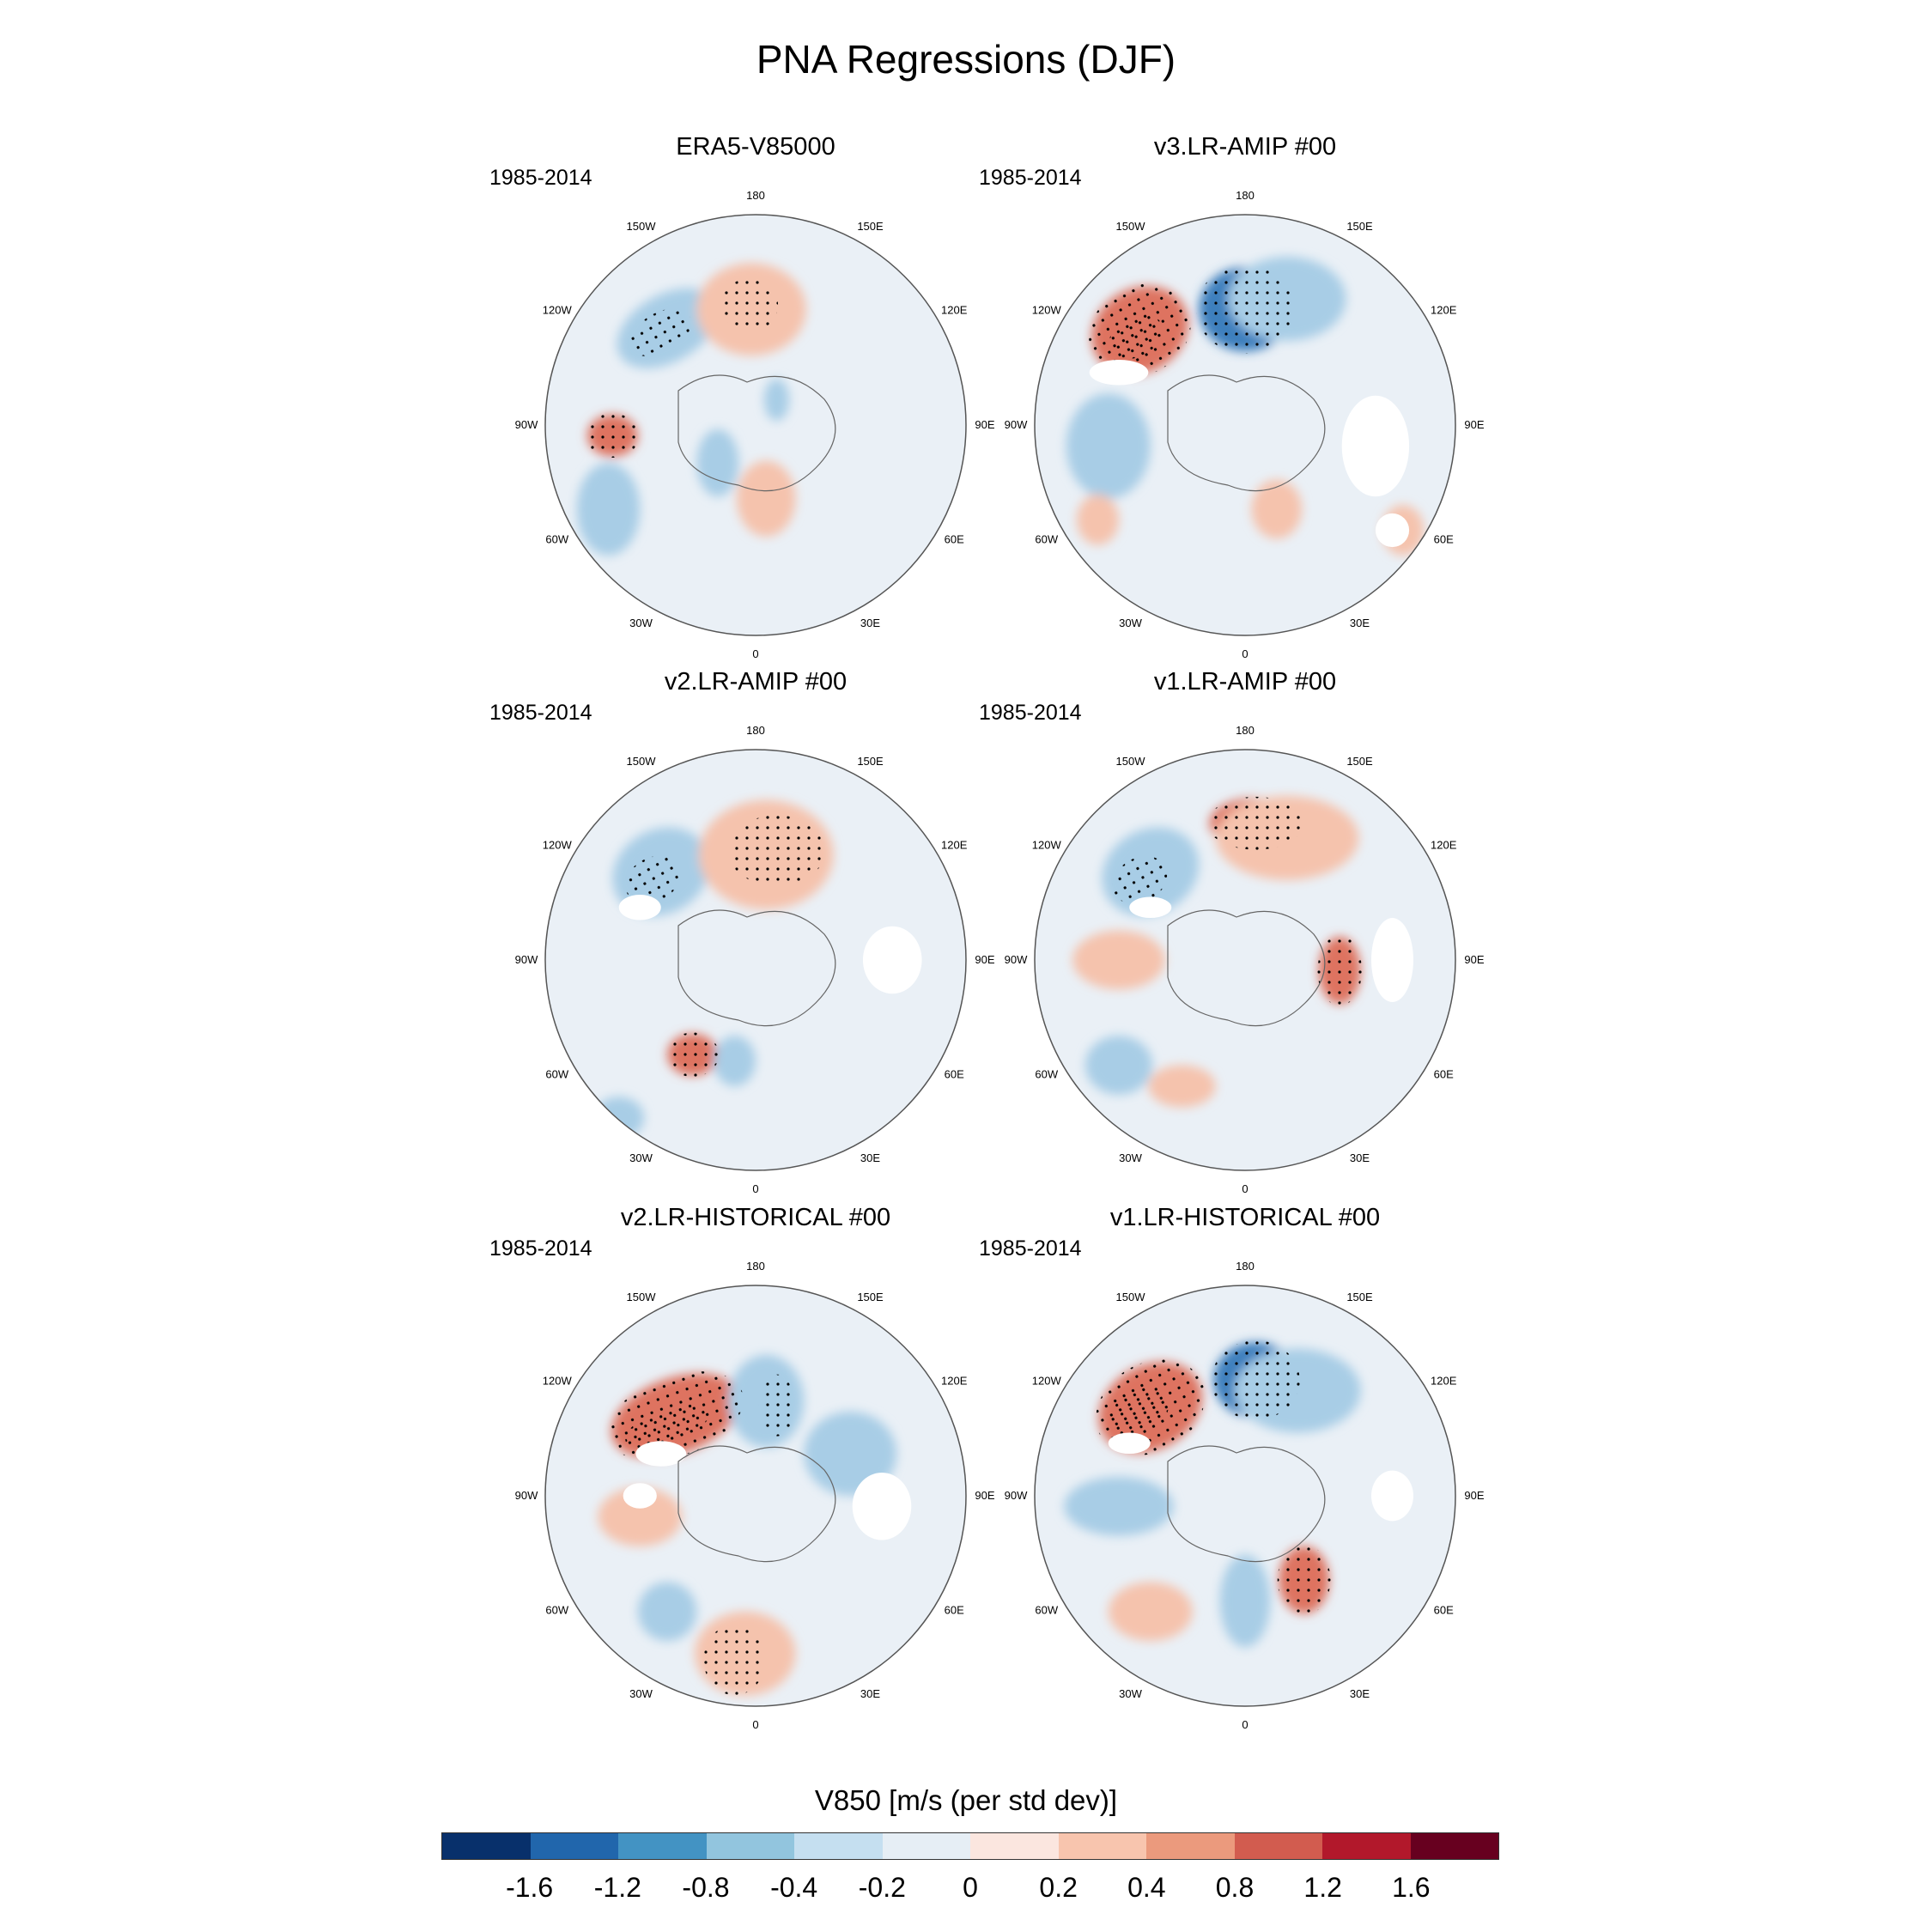 Image resolution: width=1932 pixels, height=1932 pixels. Describe the element at coordinates (755, 147) in the screenshot. I see `panel-title: ERA5-V85000` at that location.